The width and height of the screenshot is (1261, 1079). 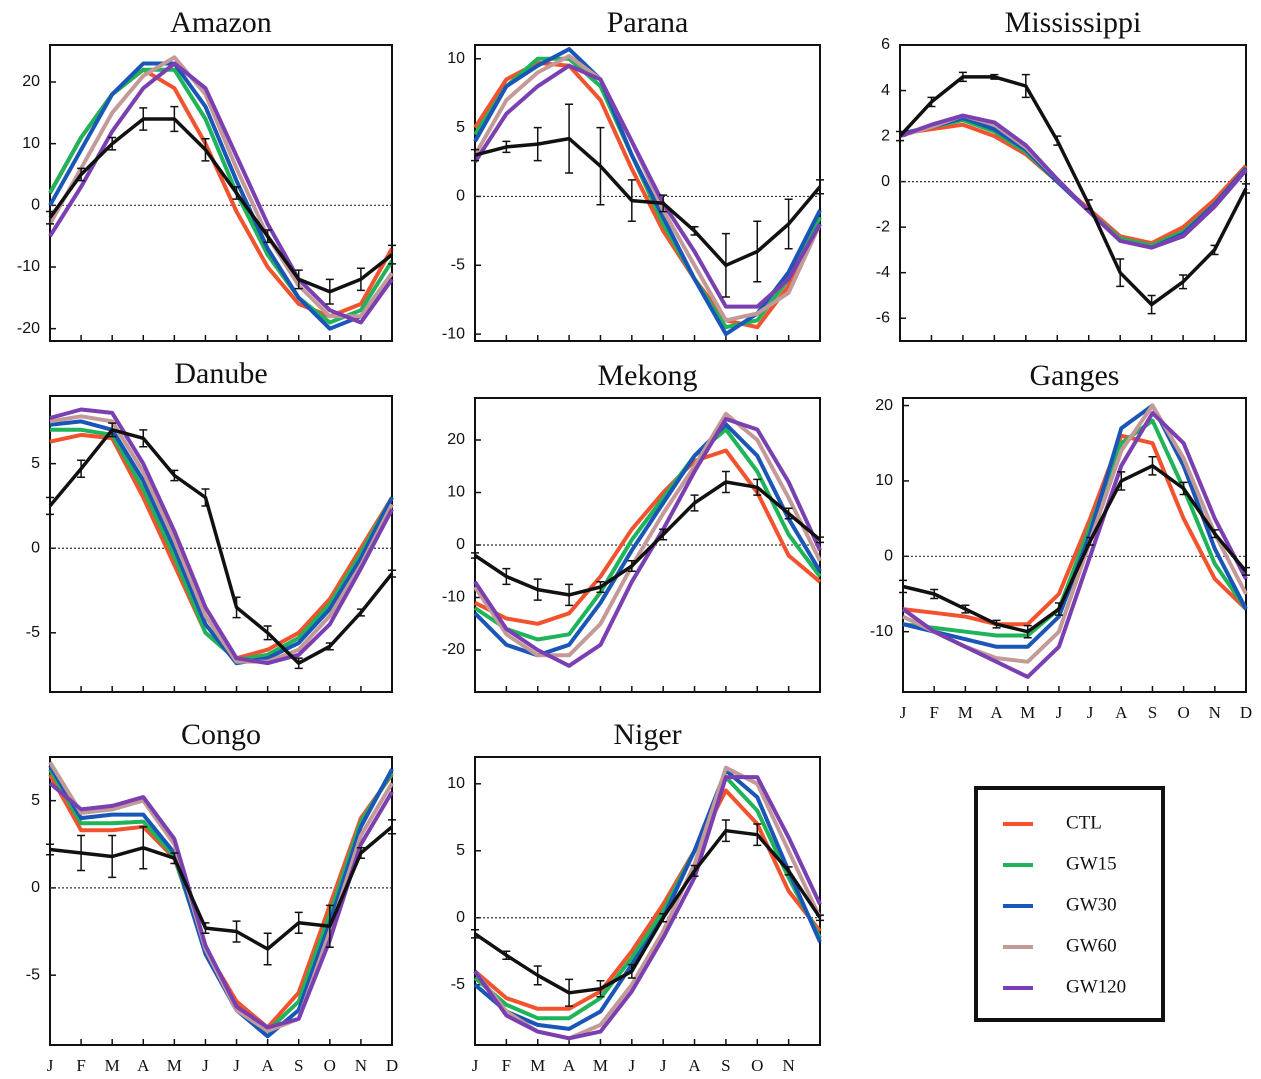 I want to click on legend-label: GW60, so click(x=1091, y=945).